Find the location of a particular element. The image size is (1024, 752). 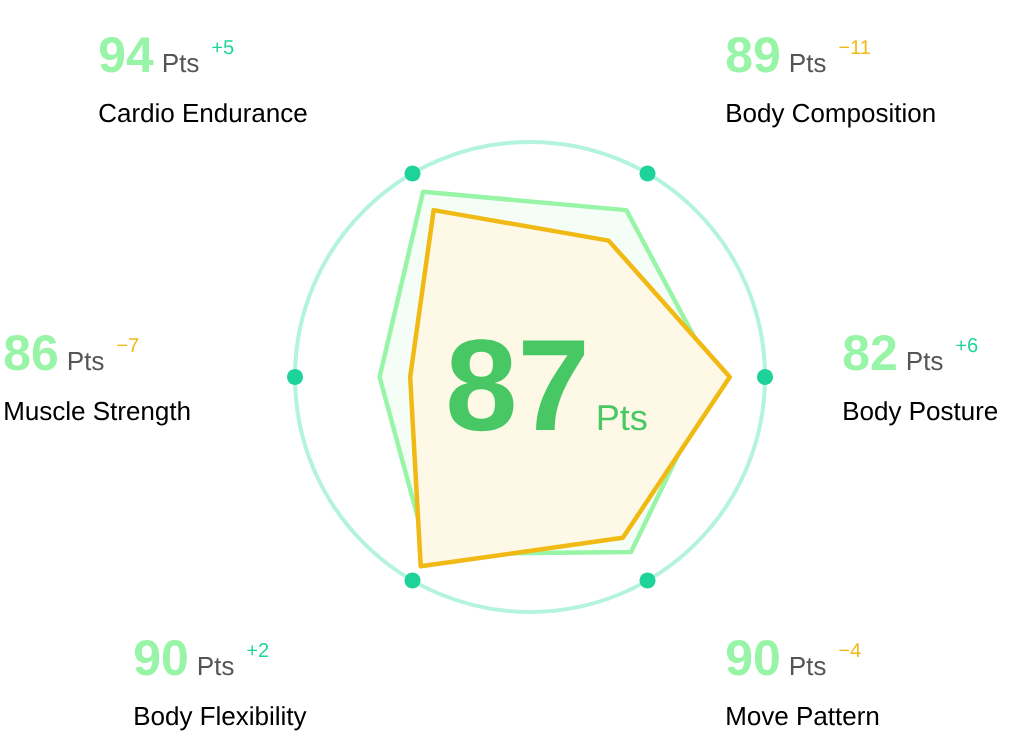

text: −4 is located at coordinates (850, 650).